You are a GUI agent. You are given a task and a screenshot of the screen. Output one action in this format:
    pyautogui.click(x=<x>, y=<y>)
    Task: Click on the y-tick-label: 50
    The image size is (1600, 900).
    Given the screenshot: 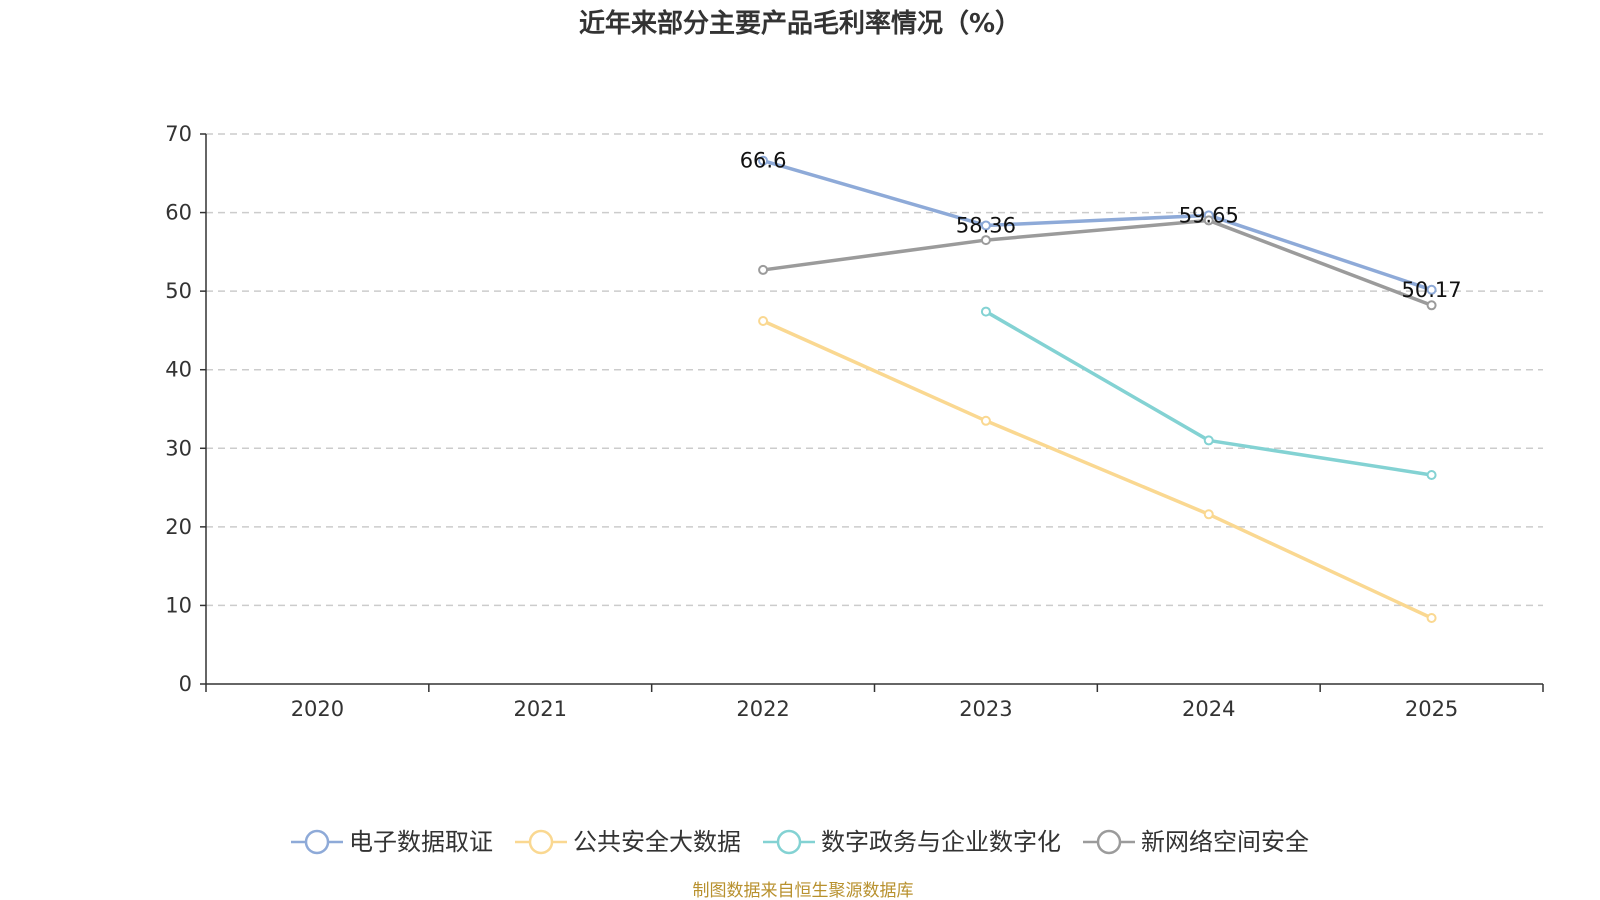 What is the action you would take?
    pyautogui.click(x=178, y=291)
    